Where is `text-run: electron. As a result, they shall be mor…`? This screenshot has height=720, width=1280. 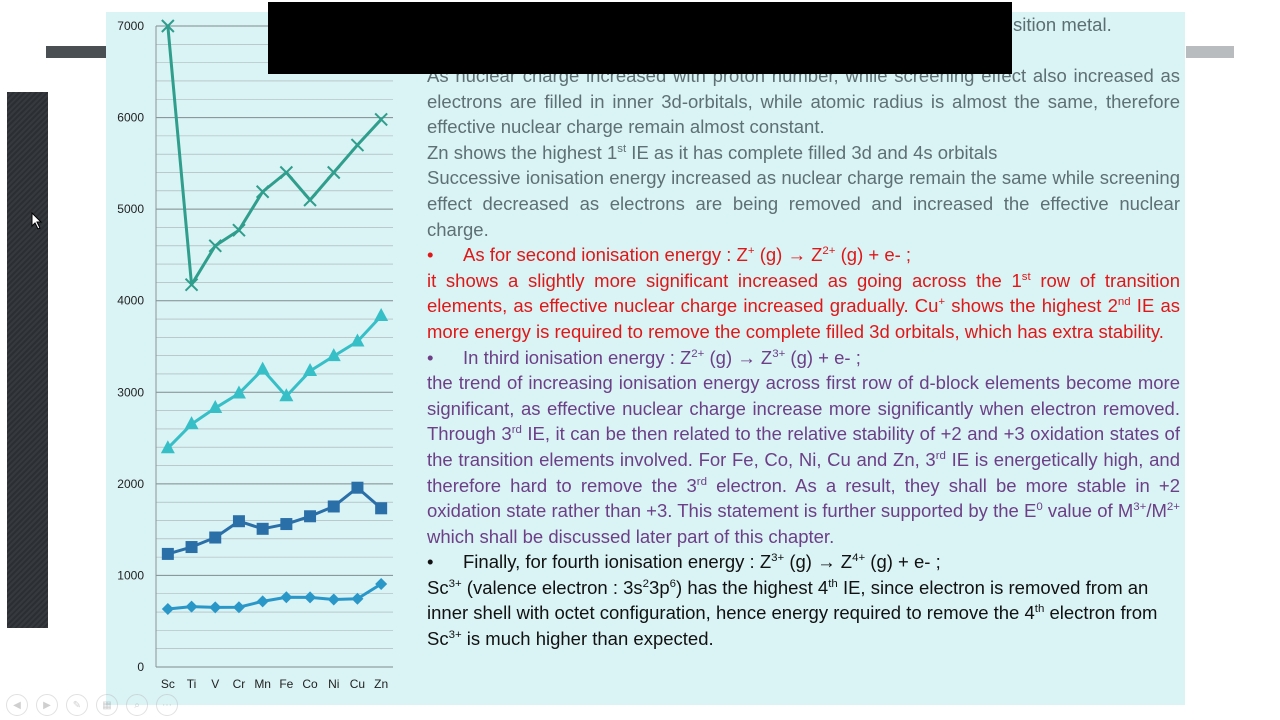 text-run: electron. As a result, they shall be mor… is located at coordinates (803, 498).